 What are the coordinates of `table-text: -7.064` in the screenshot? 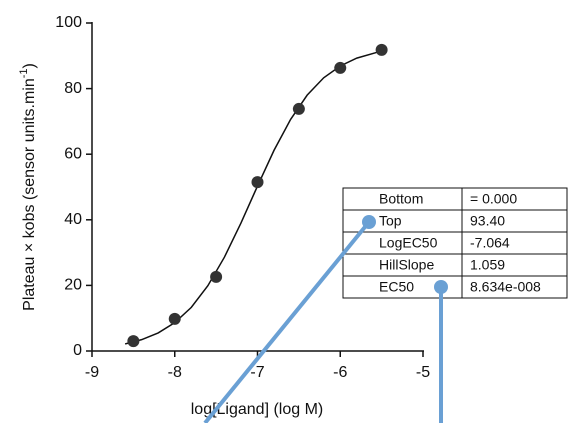 It's located at (490, 243).